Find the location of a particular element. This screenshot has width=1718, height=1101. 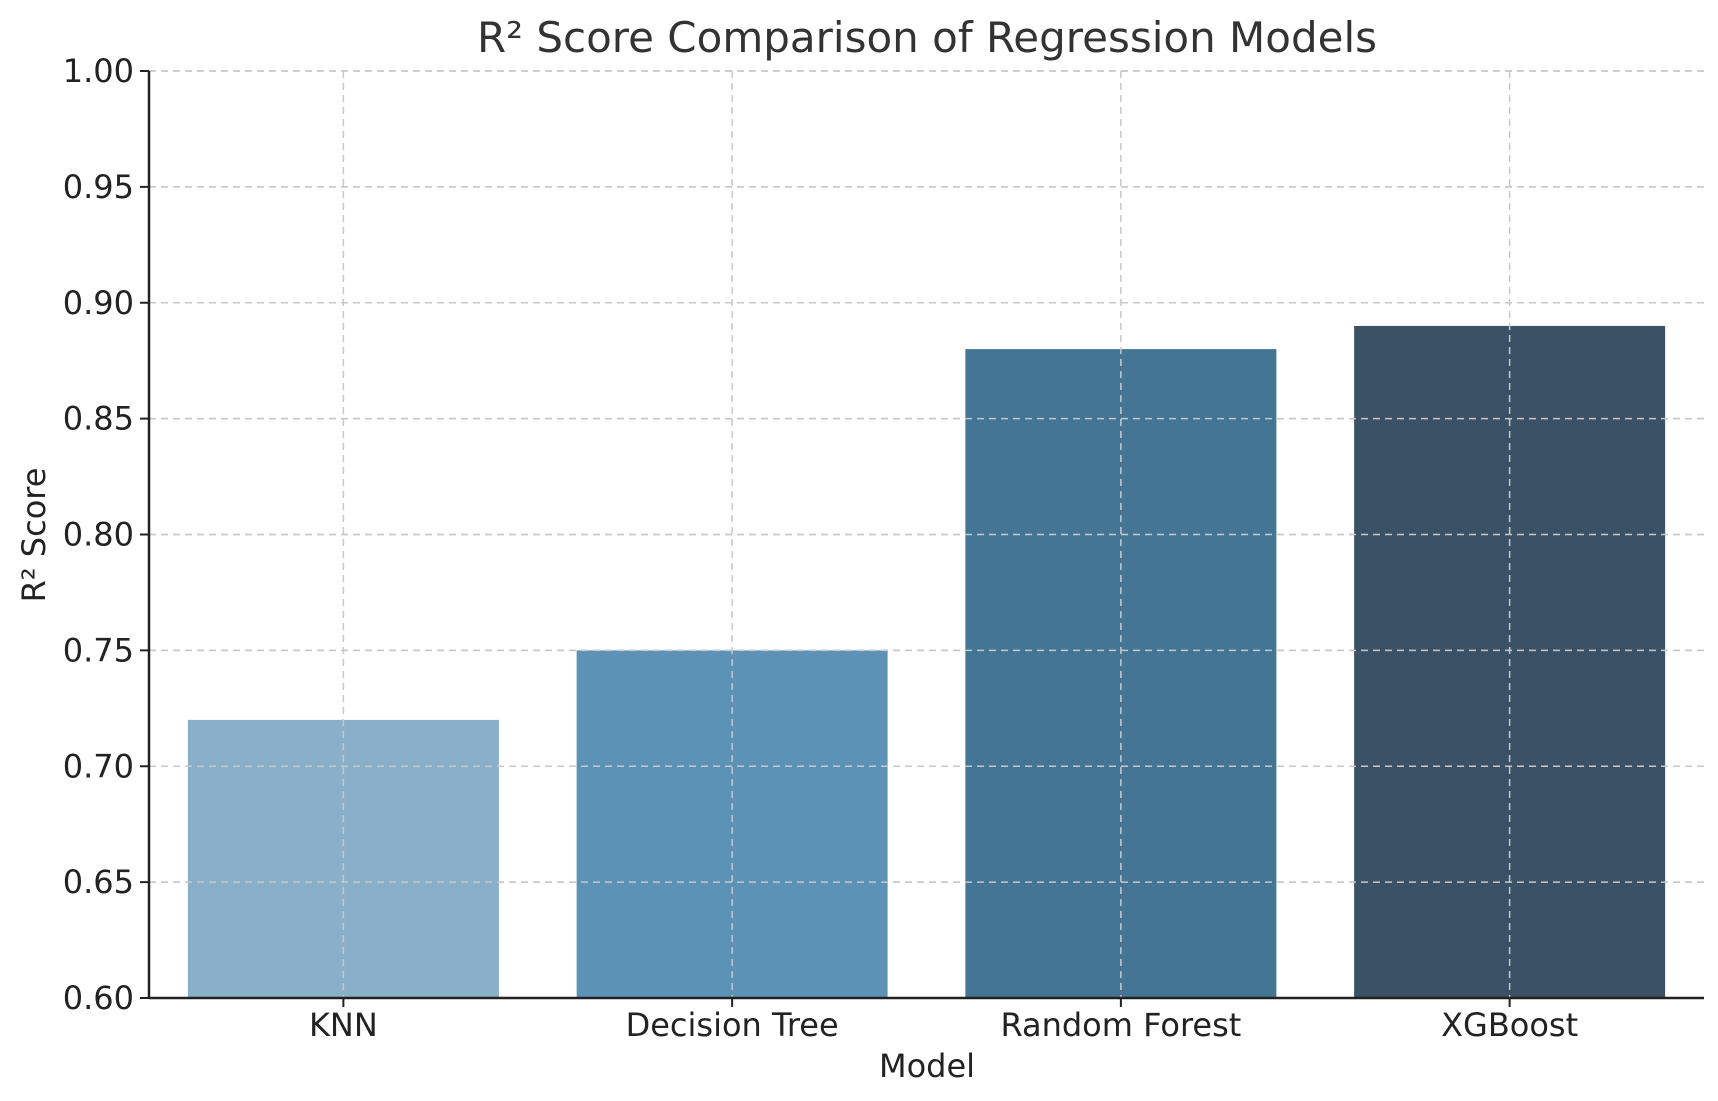

y-tick-label: 0.70 is located at coordinates (98, 766).